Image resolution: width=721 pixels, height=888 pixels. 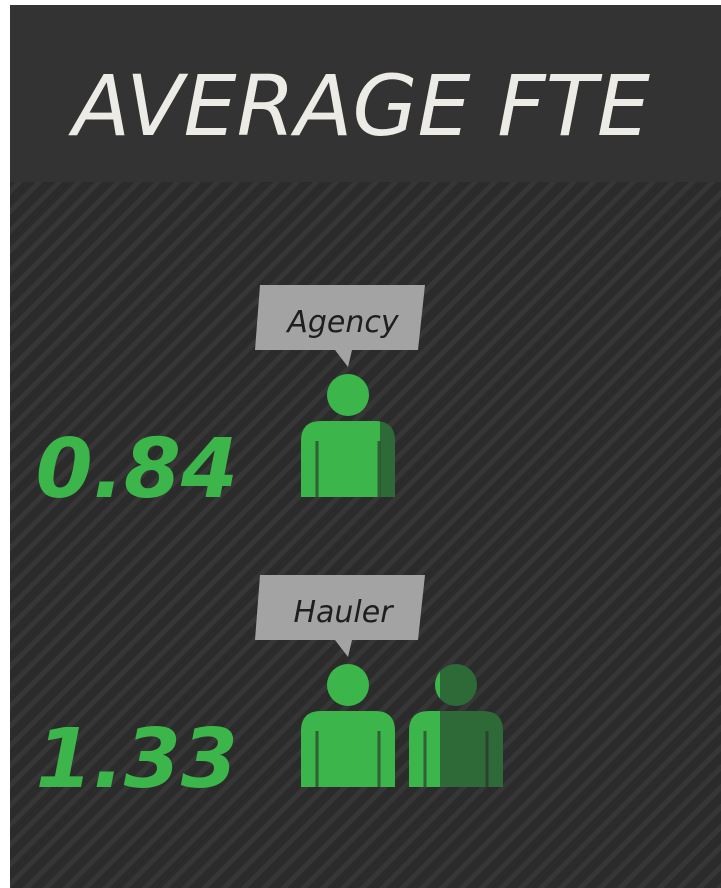 I want to click on category-label: Hauler, so click(x=343, y=612).